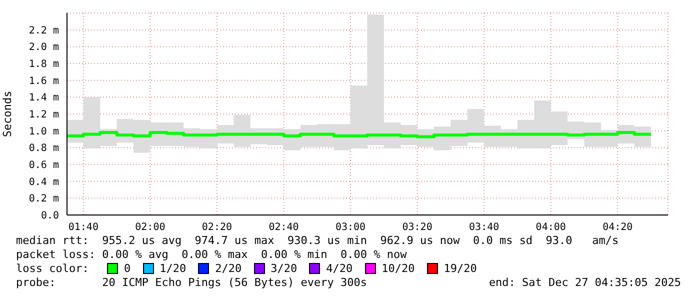 The width and height of the screenshot is (697, 297). I want to click on x-tick-label: 04:20, so click(617, 228).